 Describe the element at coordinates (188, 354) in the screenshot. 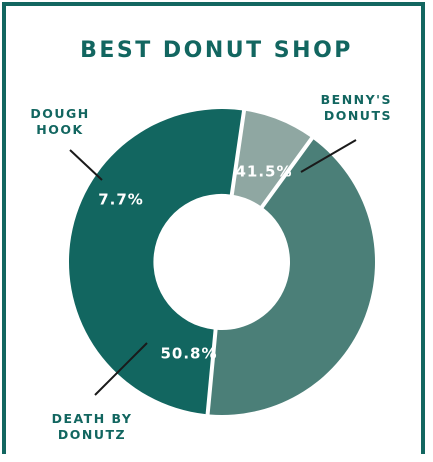

I see `value-label-death-by-donutz: 50.8%` at that location.